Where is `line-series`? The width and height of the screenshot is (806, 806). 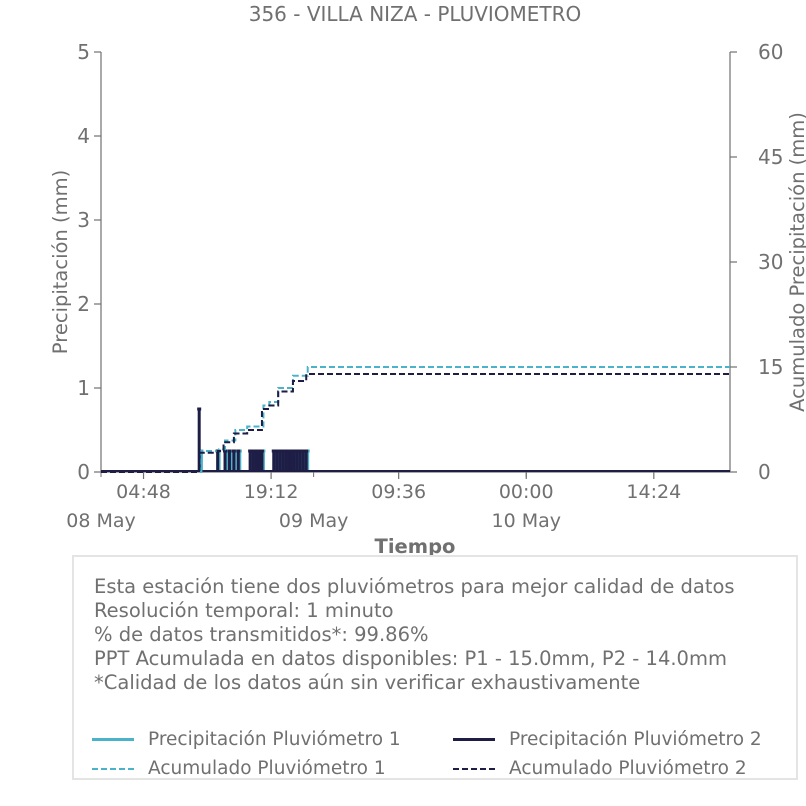
line-series is located at coordinates (415, 419).